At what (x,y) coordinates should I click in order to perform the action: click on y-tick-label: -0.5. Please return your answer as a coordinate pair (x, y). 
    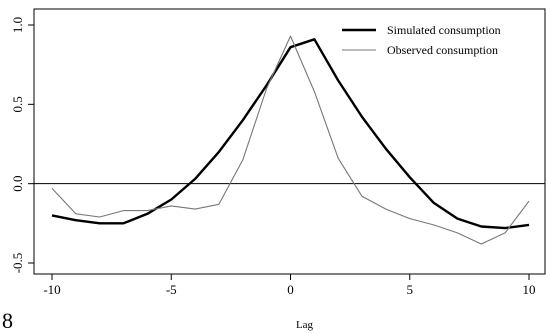
    Looking at the image, I should click on (17, 263).